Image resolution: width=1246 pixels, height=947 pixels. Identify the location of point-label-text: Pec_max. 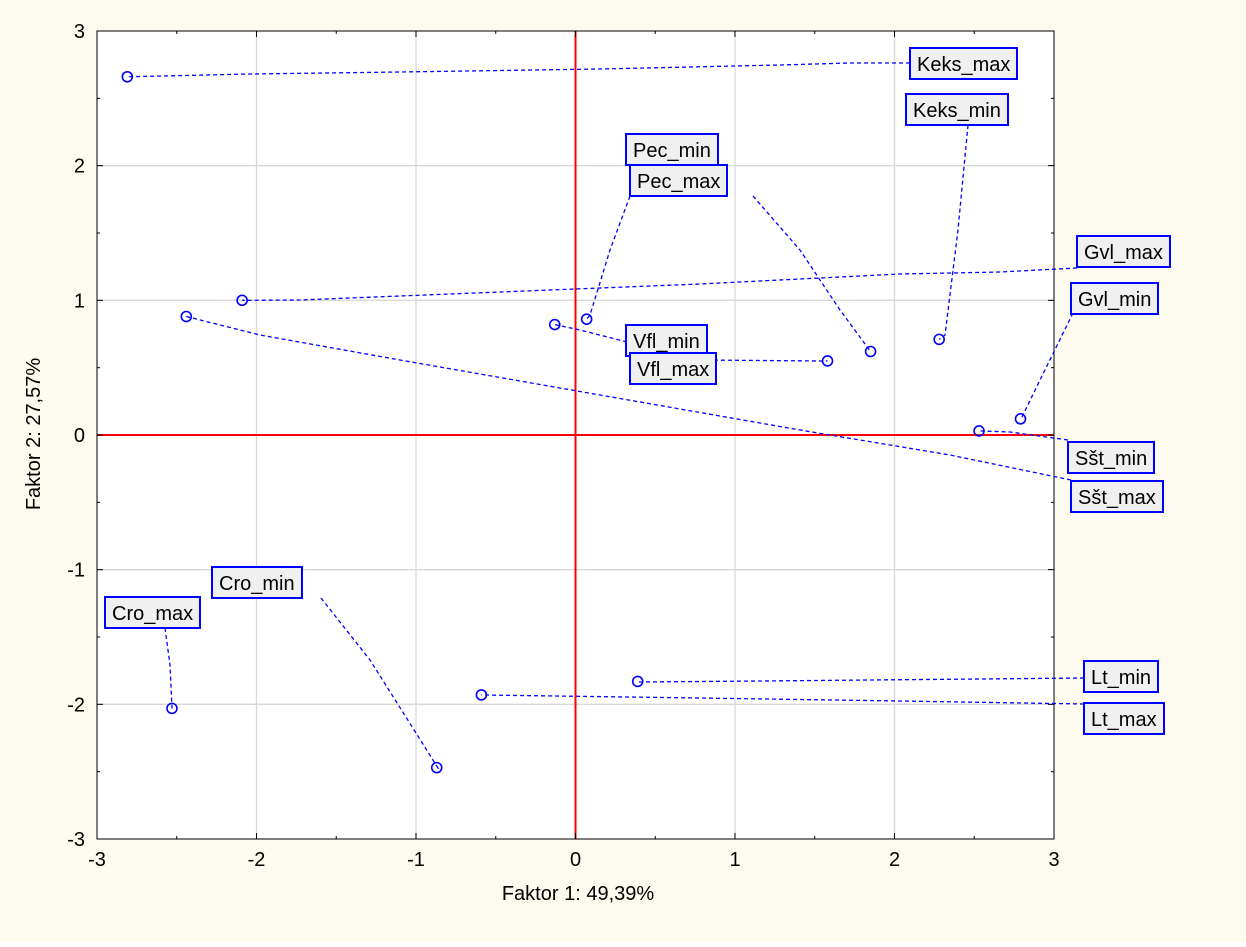
(678, 182).